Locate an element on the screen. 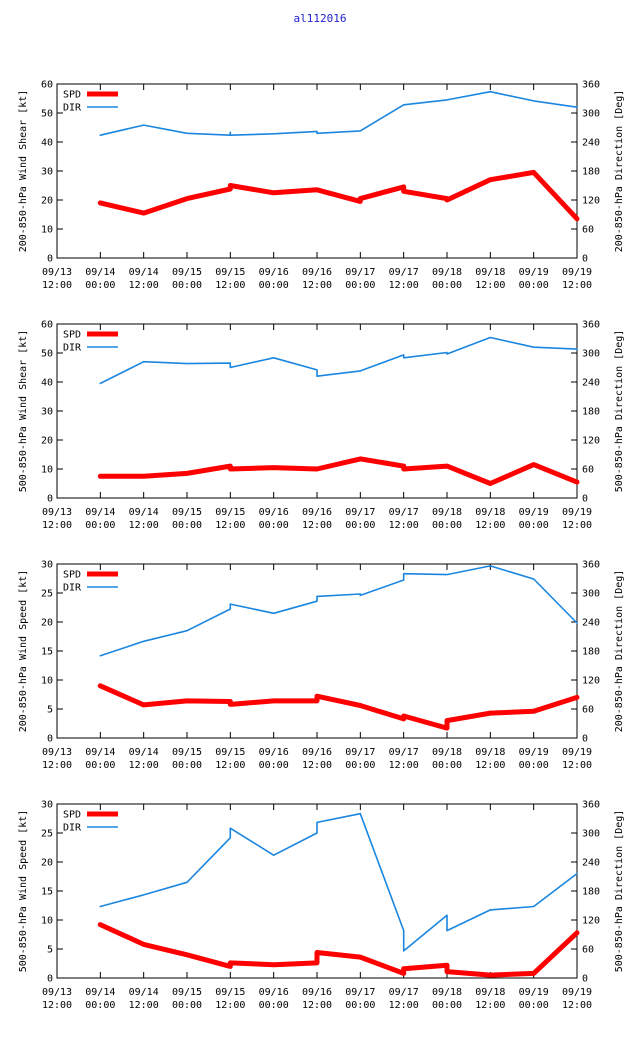  y-tick-label: 40 is located at coordinates (47, 383).